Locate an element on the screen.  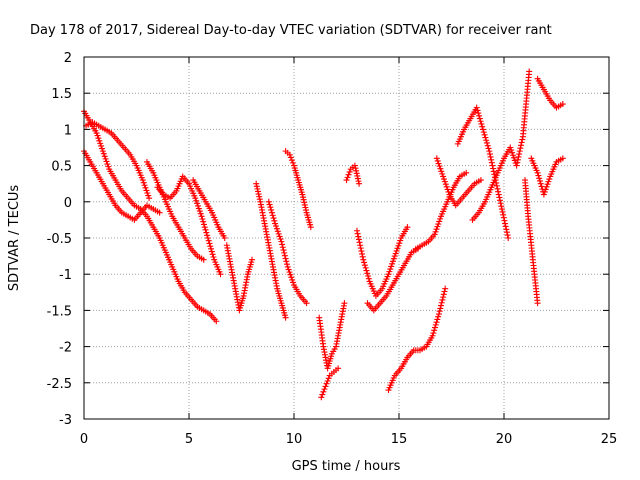
x-tick-label: 20 is located at coordinates (504, 439).